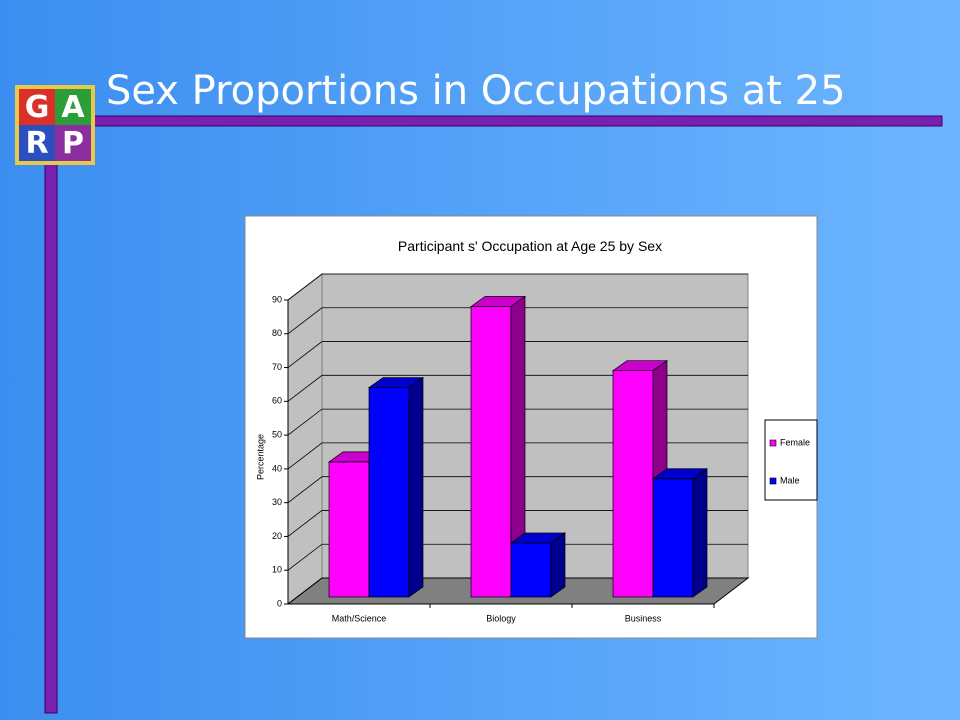 Image resolution: width=960 pixels, height=720 pixels. I want to click on y-axis-label: Percentage, so click(260, 457).